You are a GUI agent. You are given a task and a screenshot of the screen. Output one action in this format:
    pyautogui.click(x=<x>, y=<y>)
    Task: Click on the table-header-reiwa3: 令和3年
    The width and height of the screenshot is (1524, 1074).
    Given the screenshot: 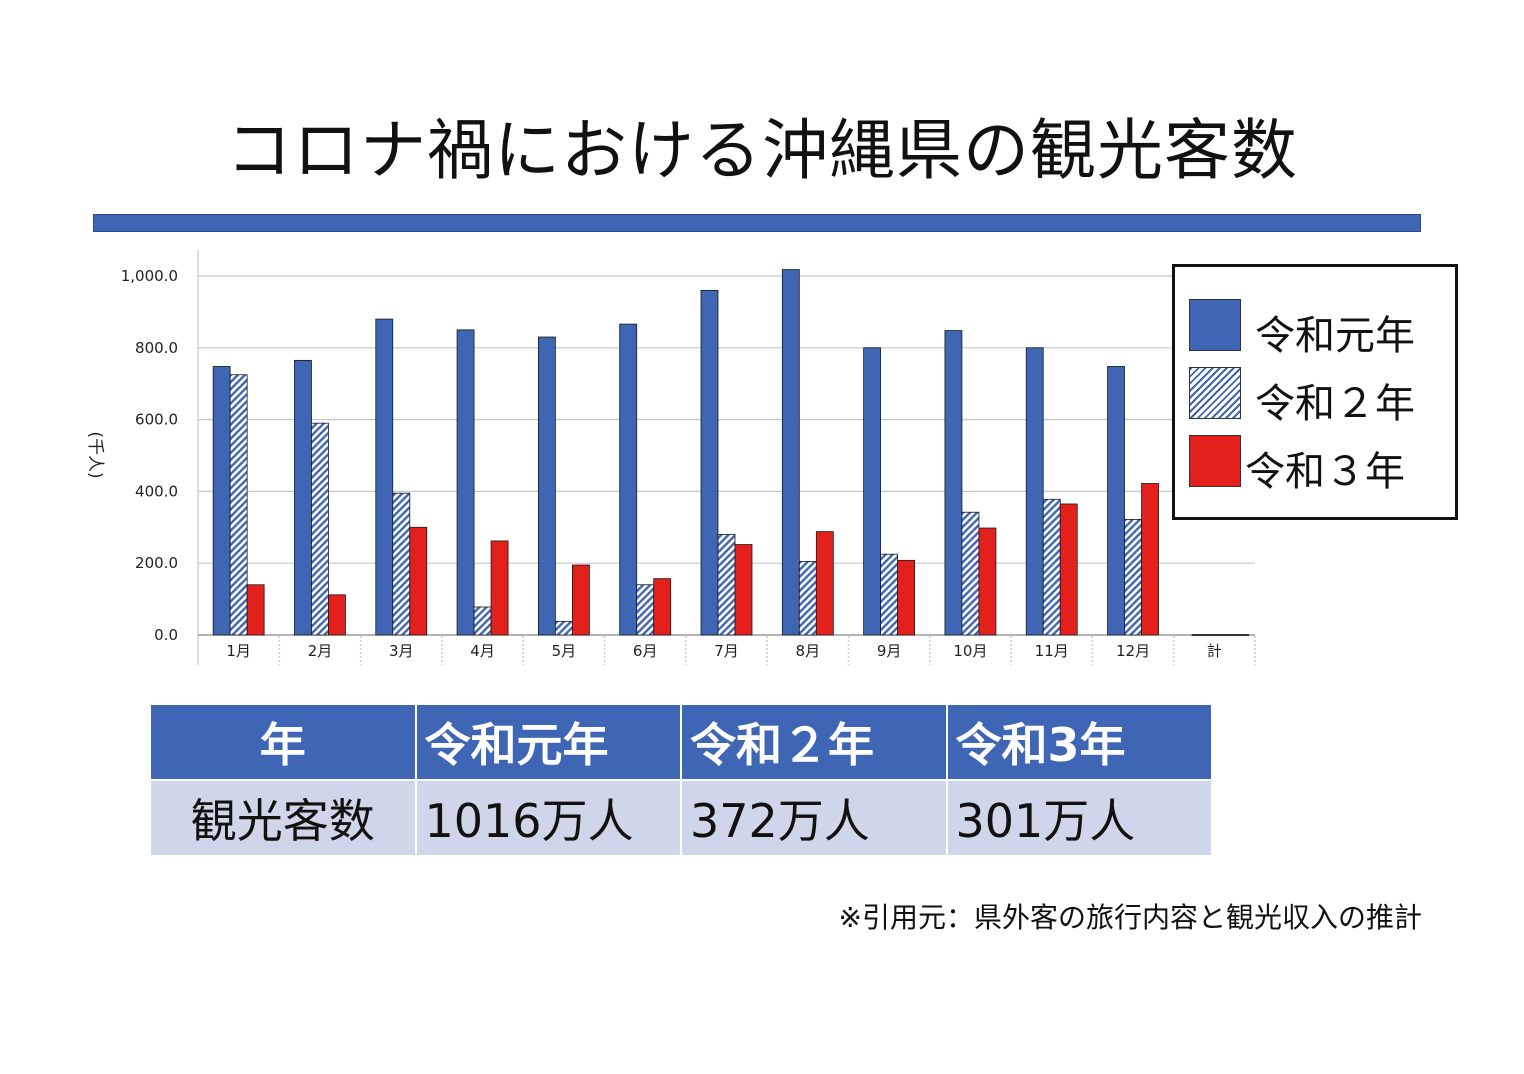 What is the action you would take?
    pyautogui.click(x=1079, y=742)
    